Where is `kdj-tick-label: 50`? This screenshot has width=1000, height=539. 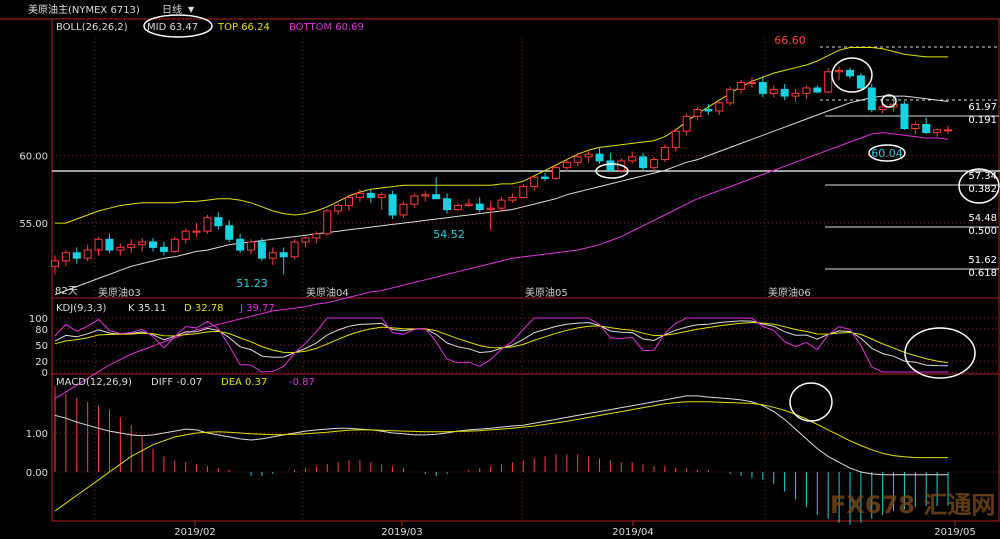 kdj-tick-label: 50 is located at coordinates (41, 346).